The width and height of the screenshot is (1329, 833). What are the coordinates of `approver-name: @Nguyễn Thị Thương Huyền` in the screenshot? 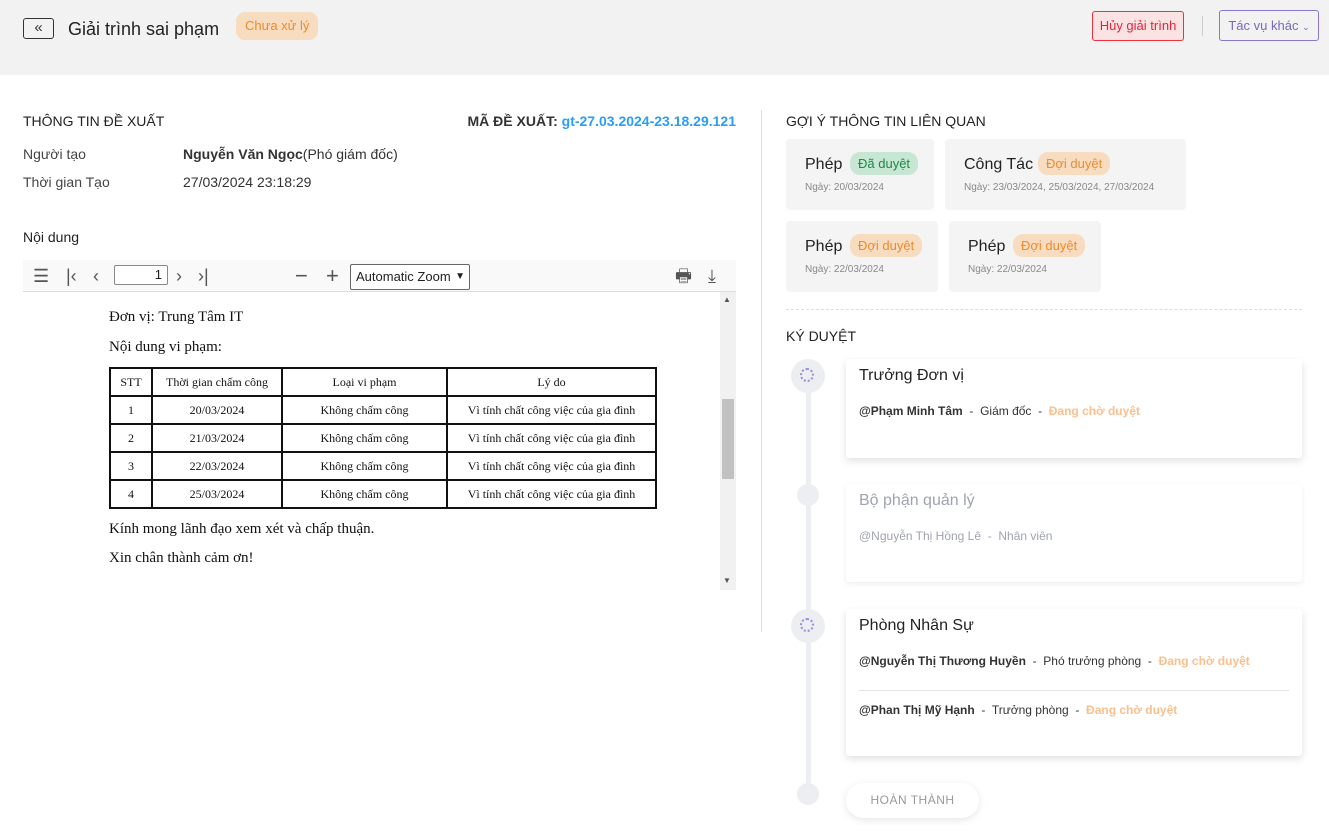 It's located at (942, 661).